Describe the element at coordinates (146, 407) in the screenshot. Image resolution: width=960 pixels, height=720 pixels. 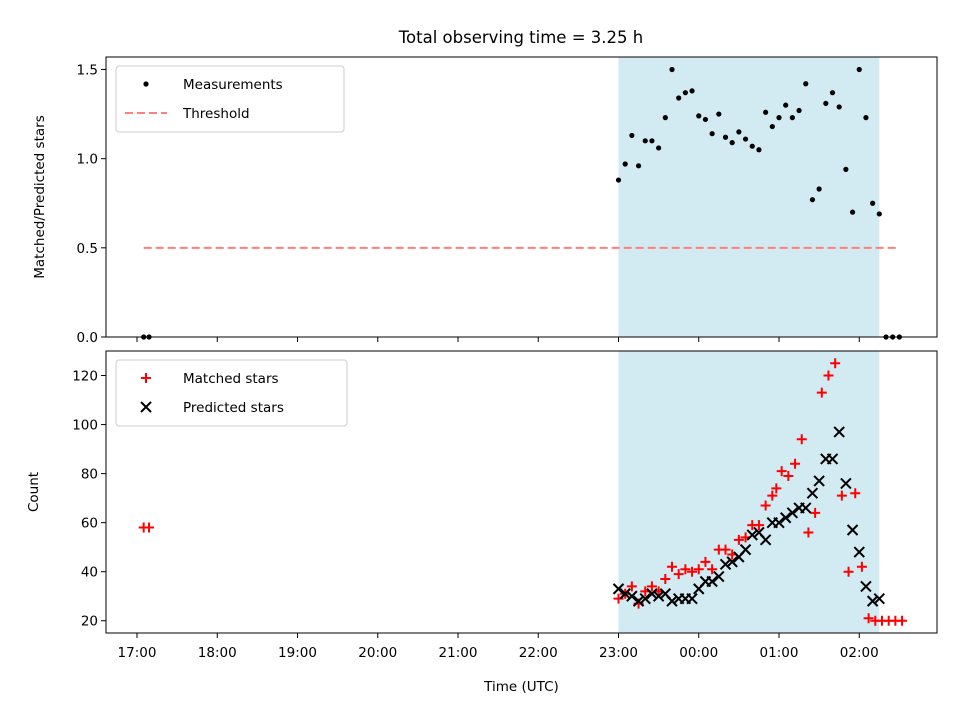
I see `legend-marker-predicted` at that location.